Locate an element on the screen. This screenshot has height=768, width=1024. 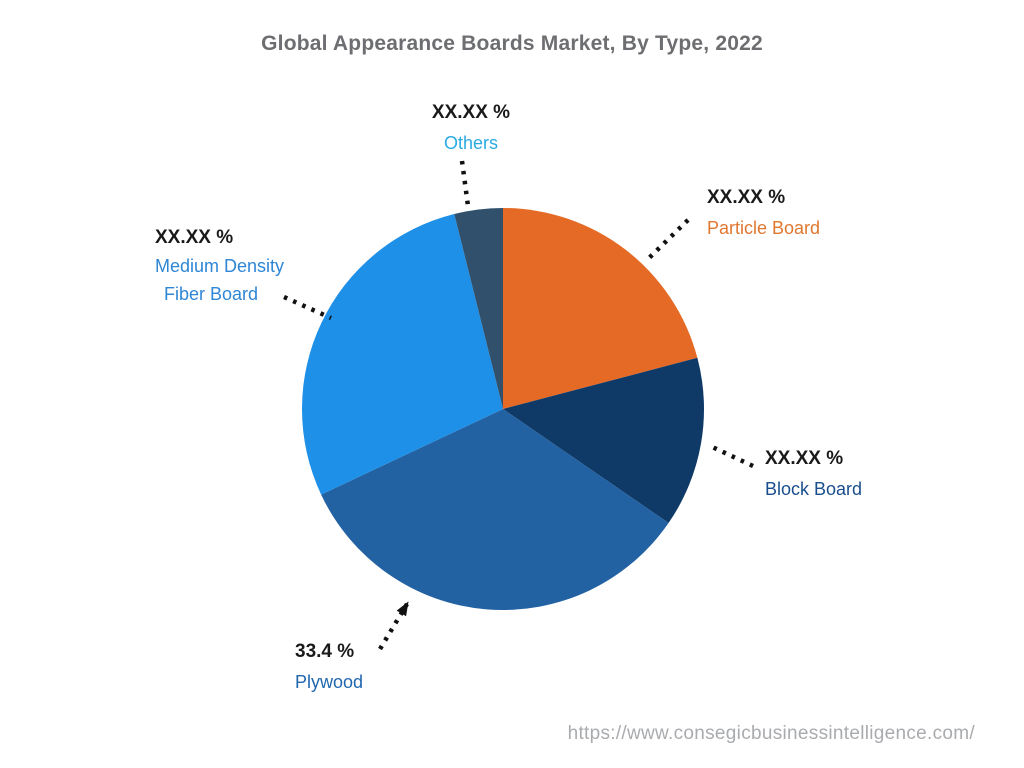
pie-slice-particle-board is located at coordinates (600, 308).